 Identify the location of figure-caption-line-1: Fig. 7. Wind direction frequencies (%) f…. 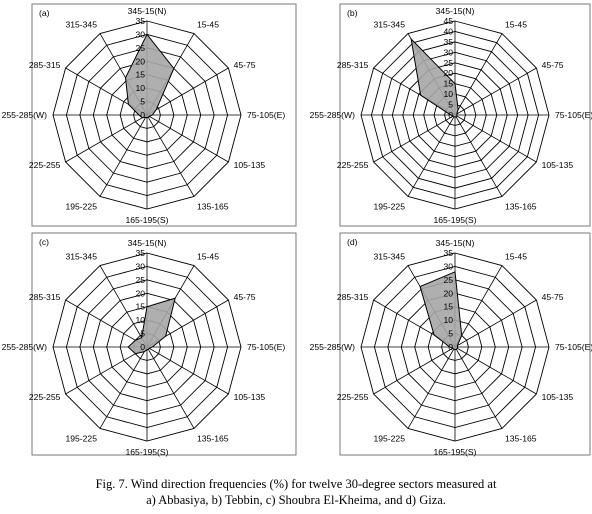
(296, 484).